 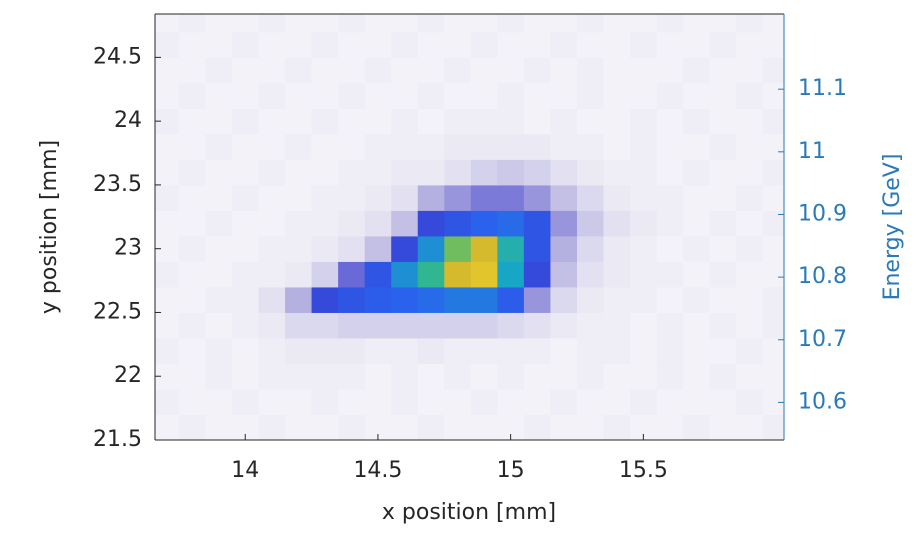 I want to click on y2-tick-label: 11.1, so click(x=822, y=88).